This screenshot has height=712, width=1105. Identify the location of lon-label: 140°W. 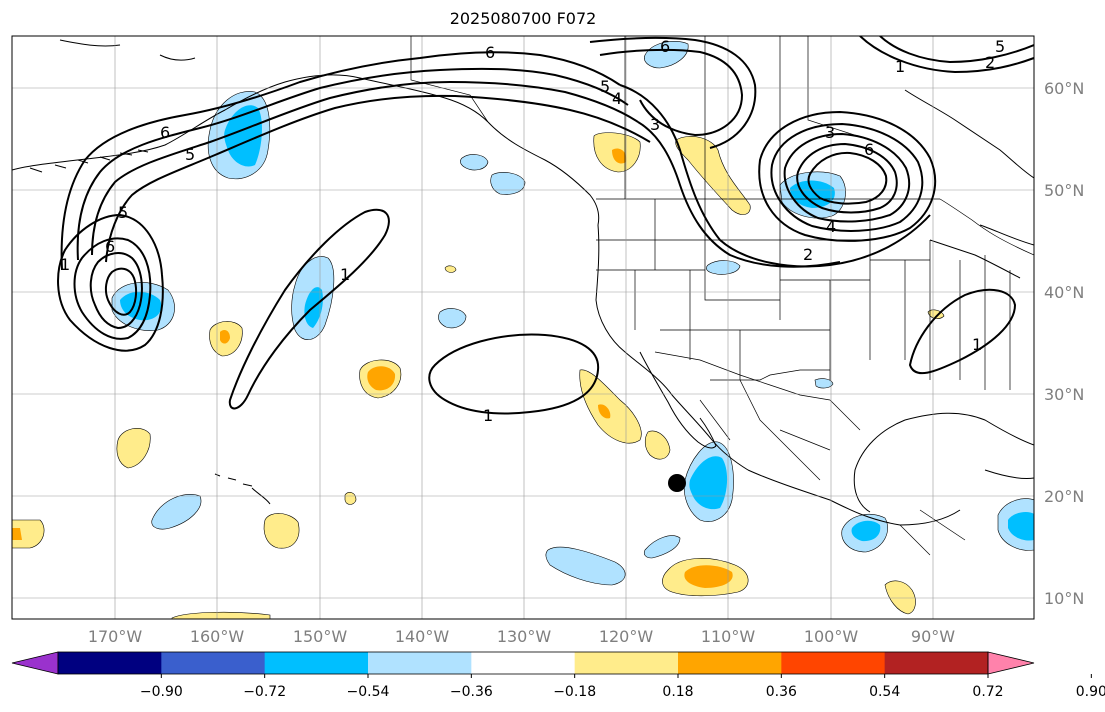
(422, 636).